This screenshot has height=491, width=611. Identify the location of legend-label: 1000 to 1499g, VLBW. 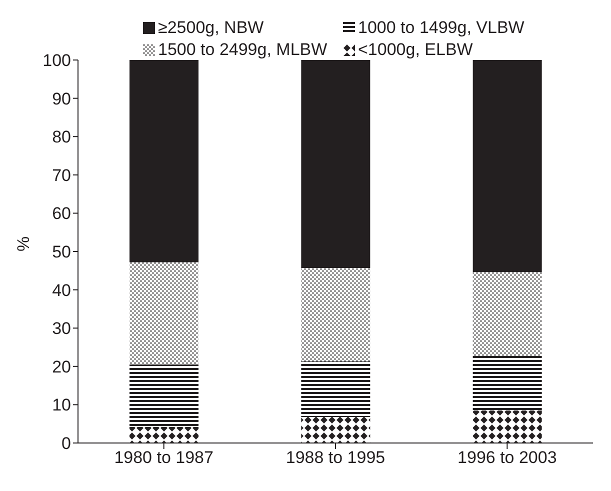
(441, 28).